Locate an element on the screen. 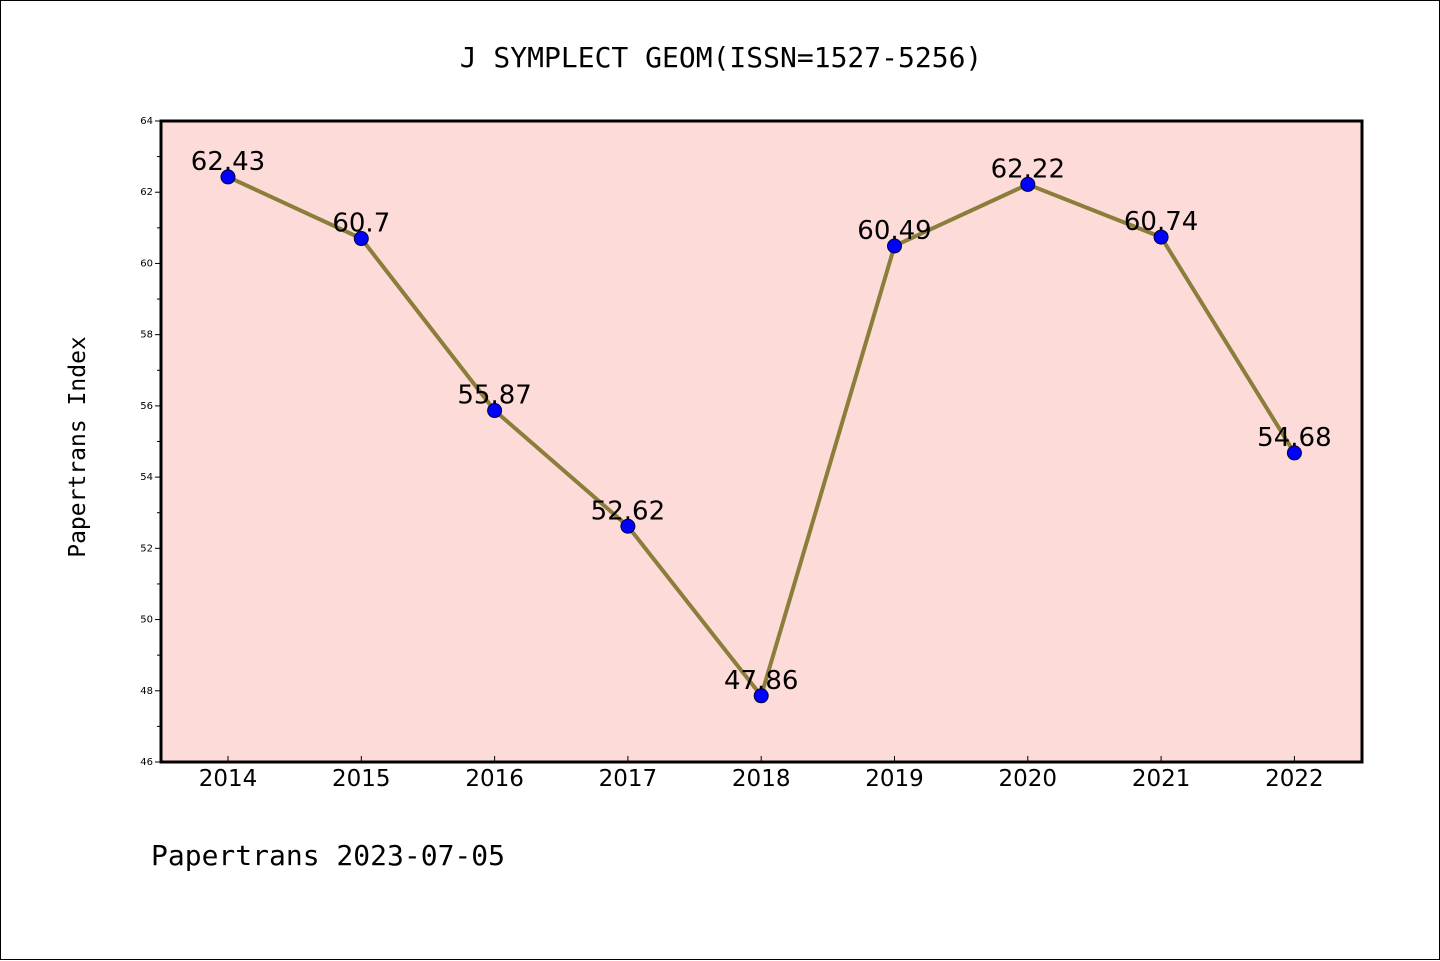 This screenshot has width=1440, height=961. y-tick-label: 56 is located at coordinates (146, 406).